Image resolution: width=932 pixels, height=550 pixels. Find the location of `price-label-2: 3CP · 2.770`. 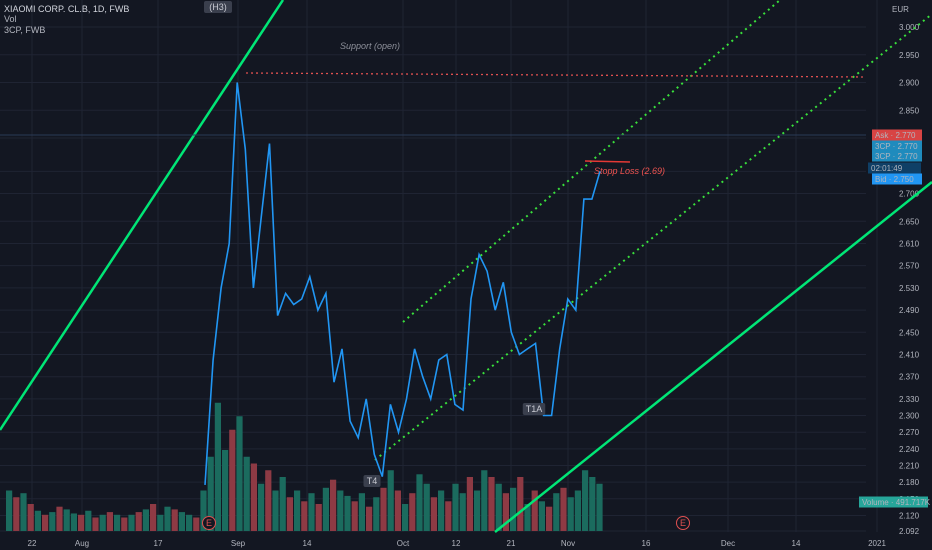

price-label-2: 3CP · 2.770 is located at coordinates (896, 156).